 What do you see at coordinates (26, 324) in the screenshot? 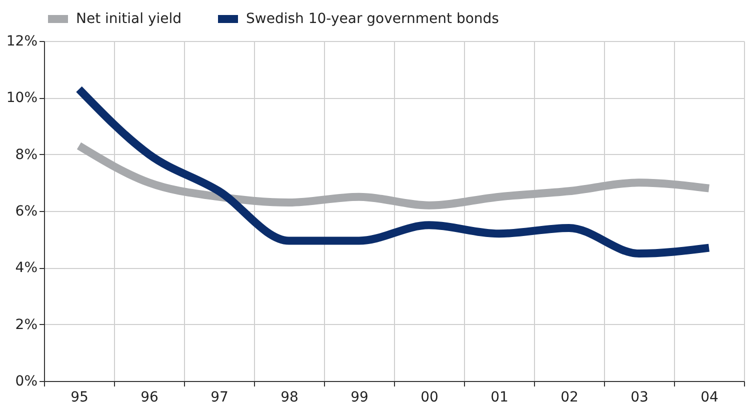
I see `y-tick-label: 2%` at bounding box center [26, 324].